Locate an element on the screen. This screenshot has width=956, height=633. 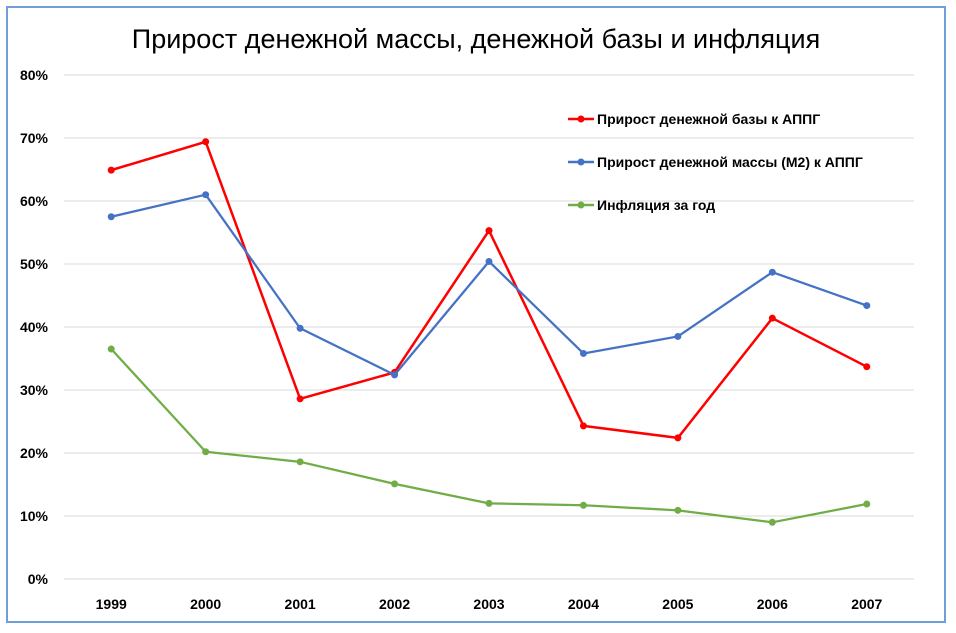
x-tick-label: 2004 is located at coordinates (583, 604).